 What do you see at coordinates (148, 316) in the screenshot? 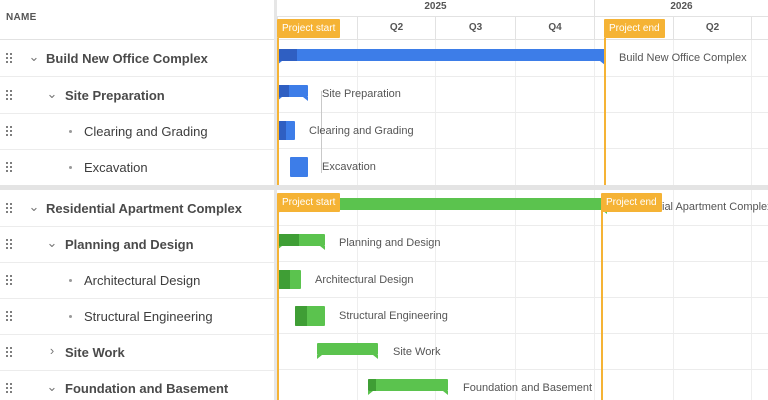
I see `task-label: Structural Engineering` at bounding box center [148, 316].